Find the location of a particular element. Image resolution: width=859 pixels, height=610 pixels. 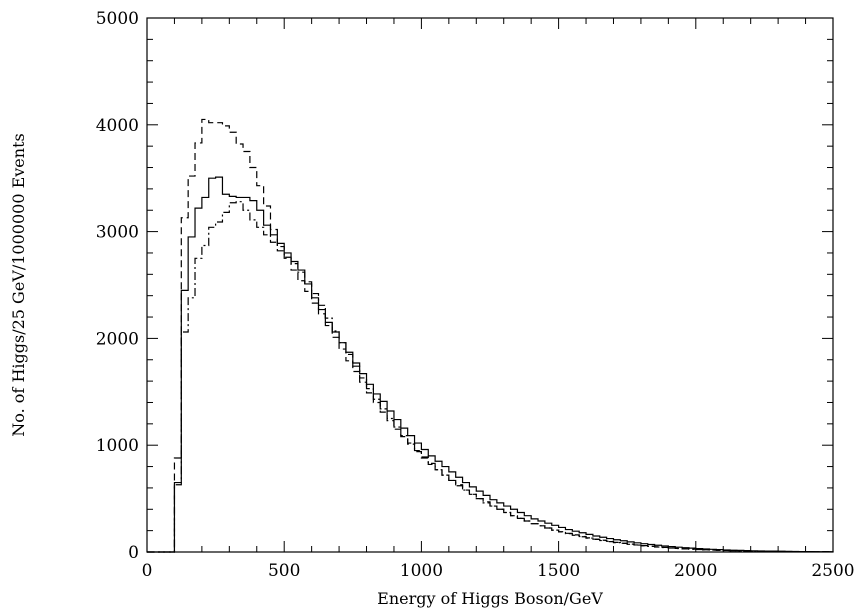

y-tick-label: 3000 is located at coordinates (117, 233).